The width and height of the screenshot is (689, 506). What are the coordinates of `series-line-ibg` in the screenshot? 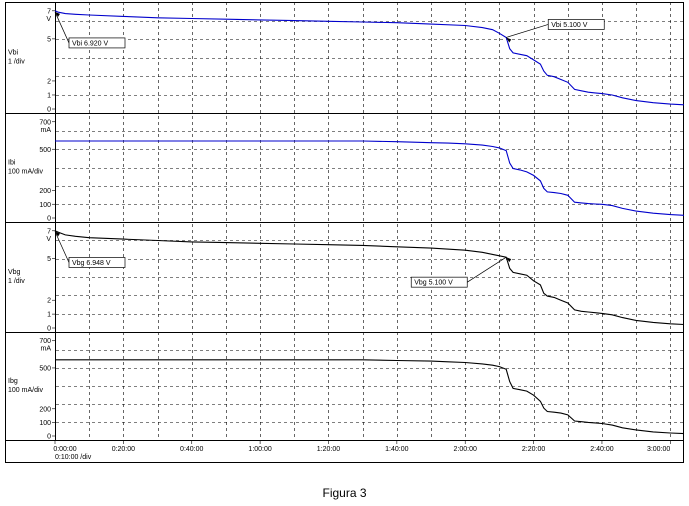 It's located at (370, 397).